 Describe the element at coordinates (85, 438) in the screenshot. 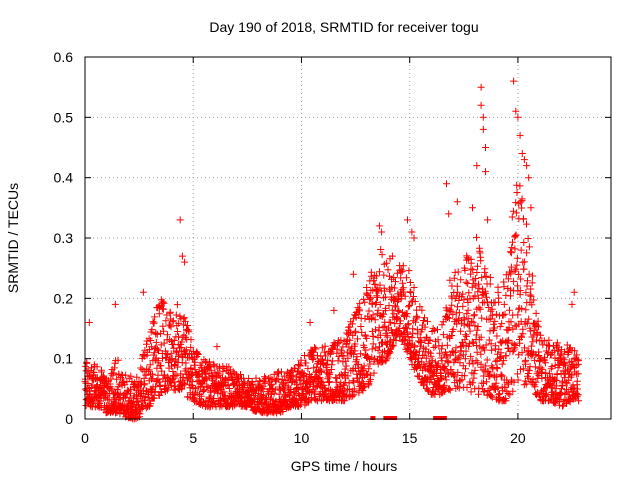

I see `x-tick-label: 0` at that location.